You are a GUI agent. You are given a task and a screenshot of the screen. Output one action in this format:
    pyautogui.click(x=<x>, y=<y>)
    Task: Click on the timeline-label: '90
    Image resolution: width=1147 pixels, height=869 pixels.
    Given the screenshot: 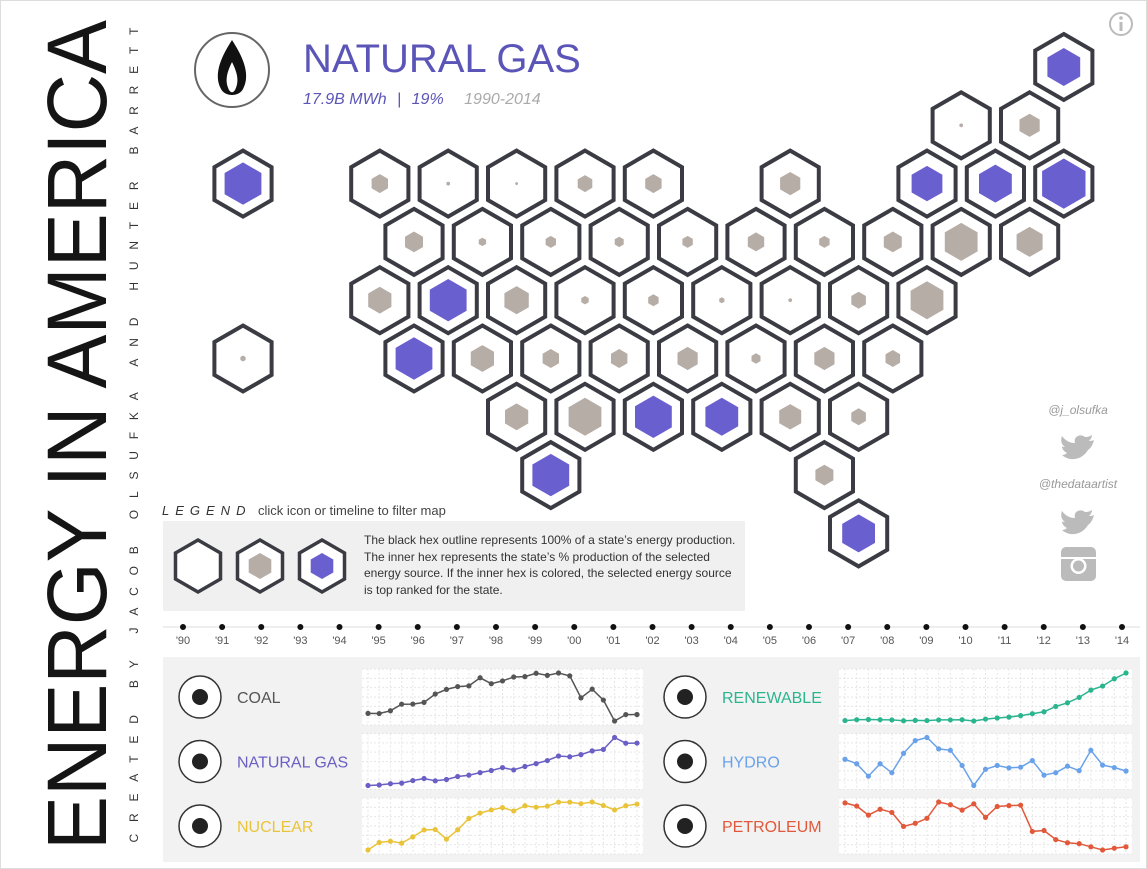 What is the action you would take?
    pyautogui.click(x=183, y=641)
    